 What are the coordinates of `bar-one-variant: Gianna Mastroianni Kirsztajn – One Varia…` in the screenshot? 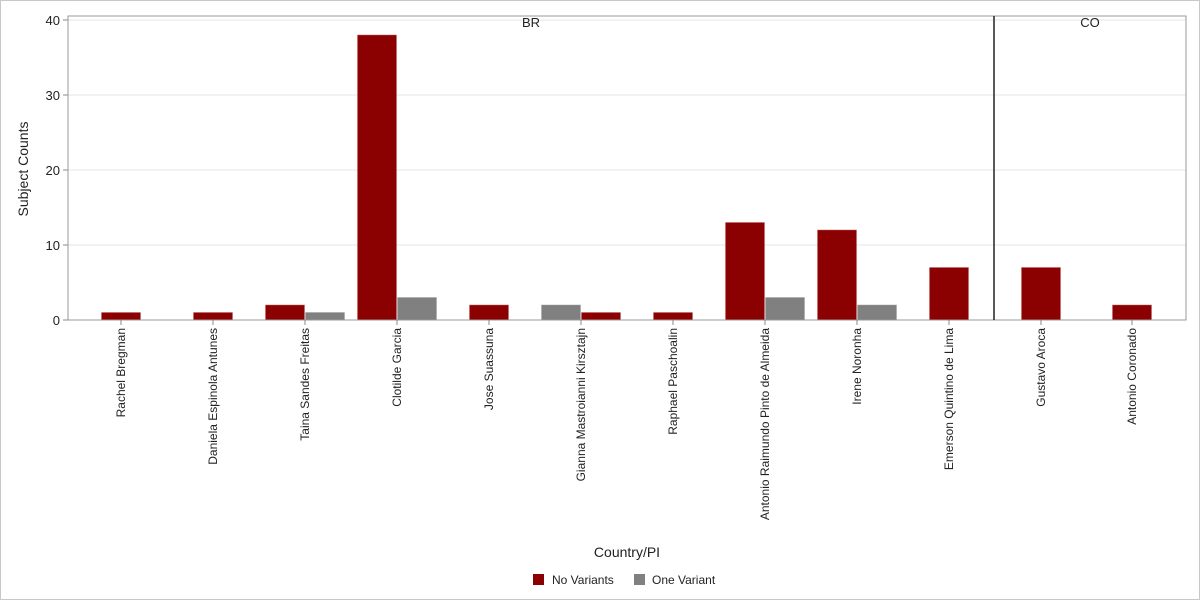 It's located at (561, 312).